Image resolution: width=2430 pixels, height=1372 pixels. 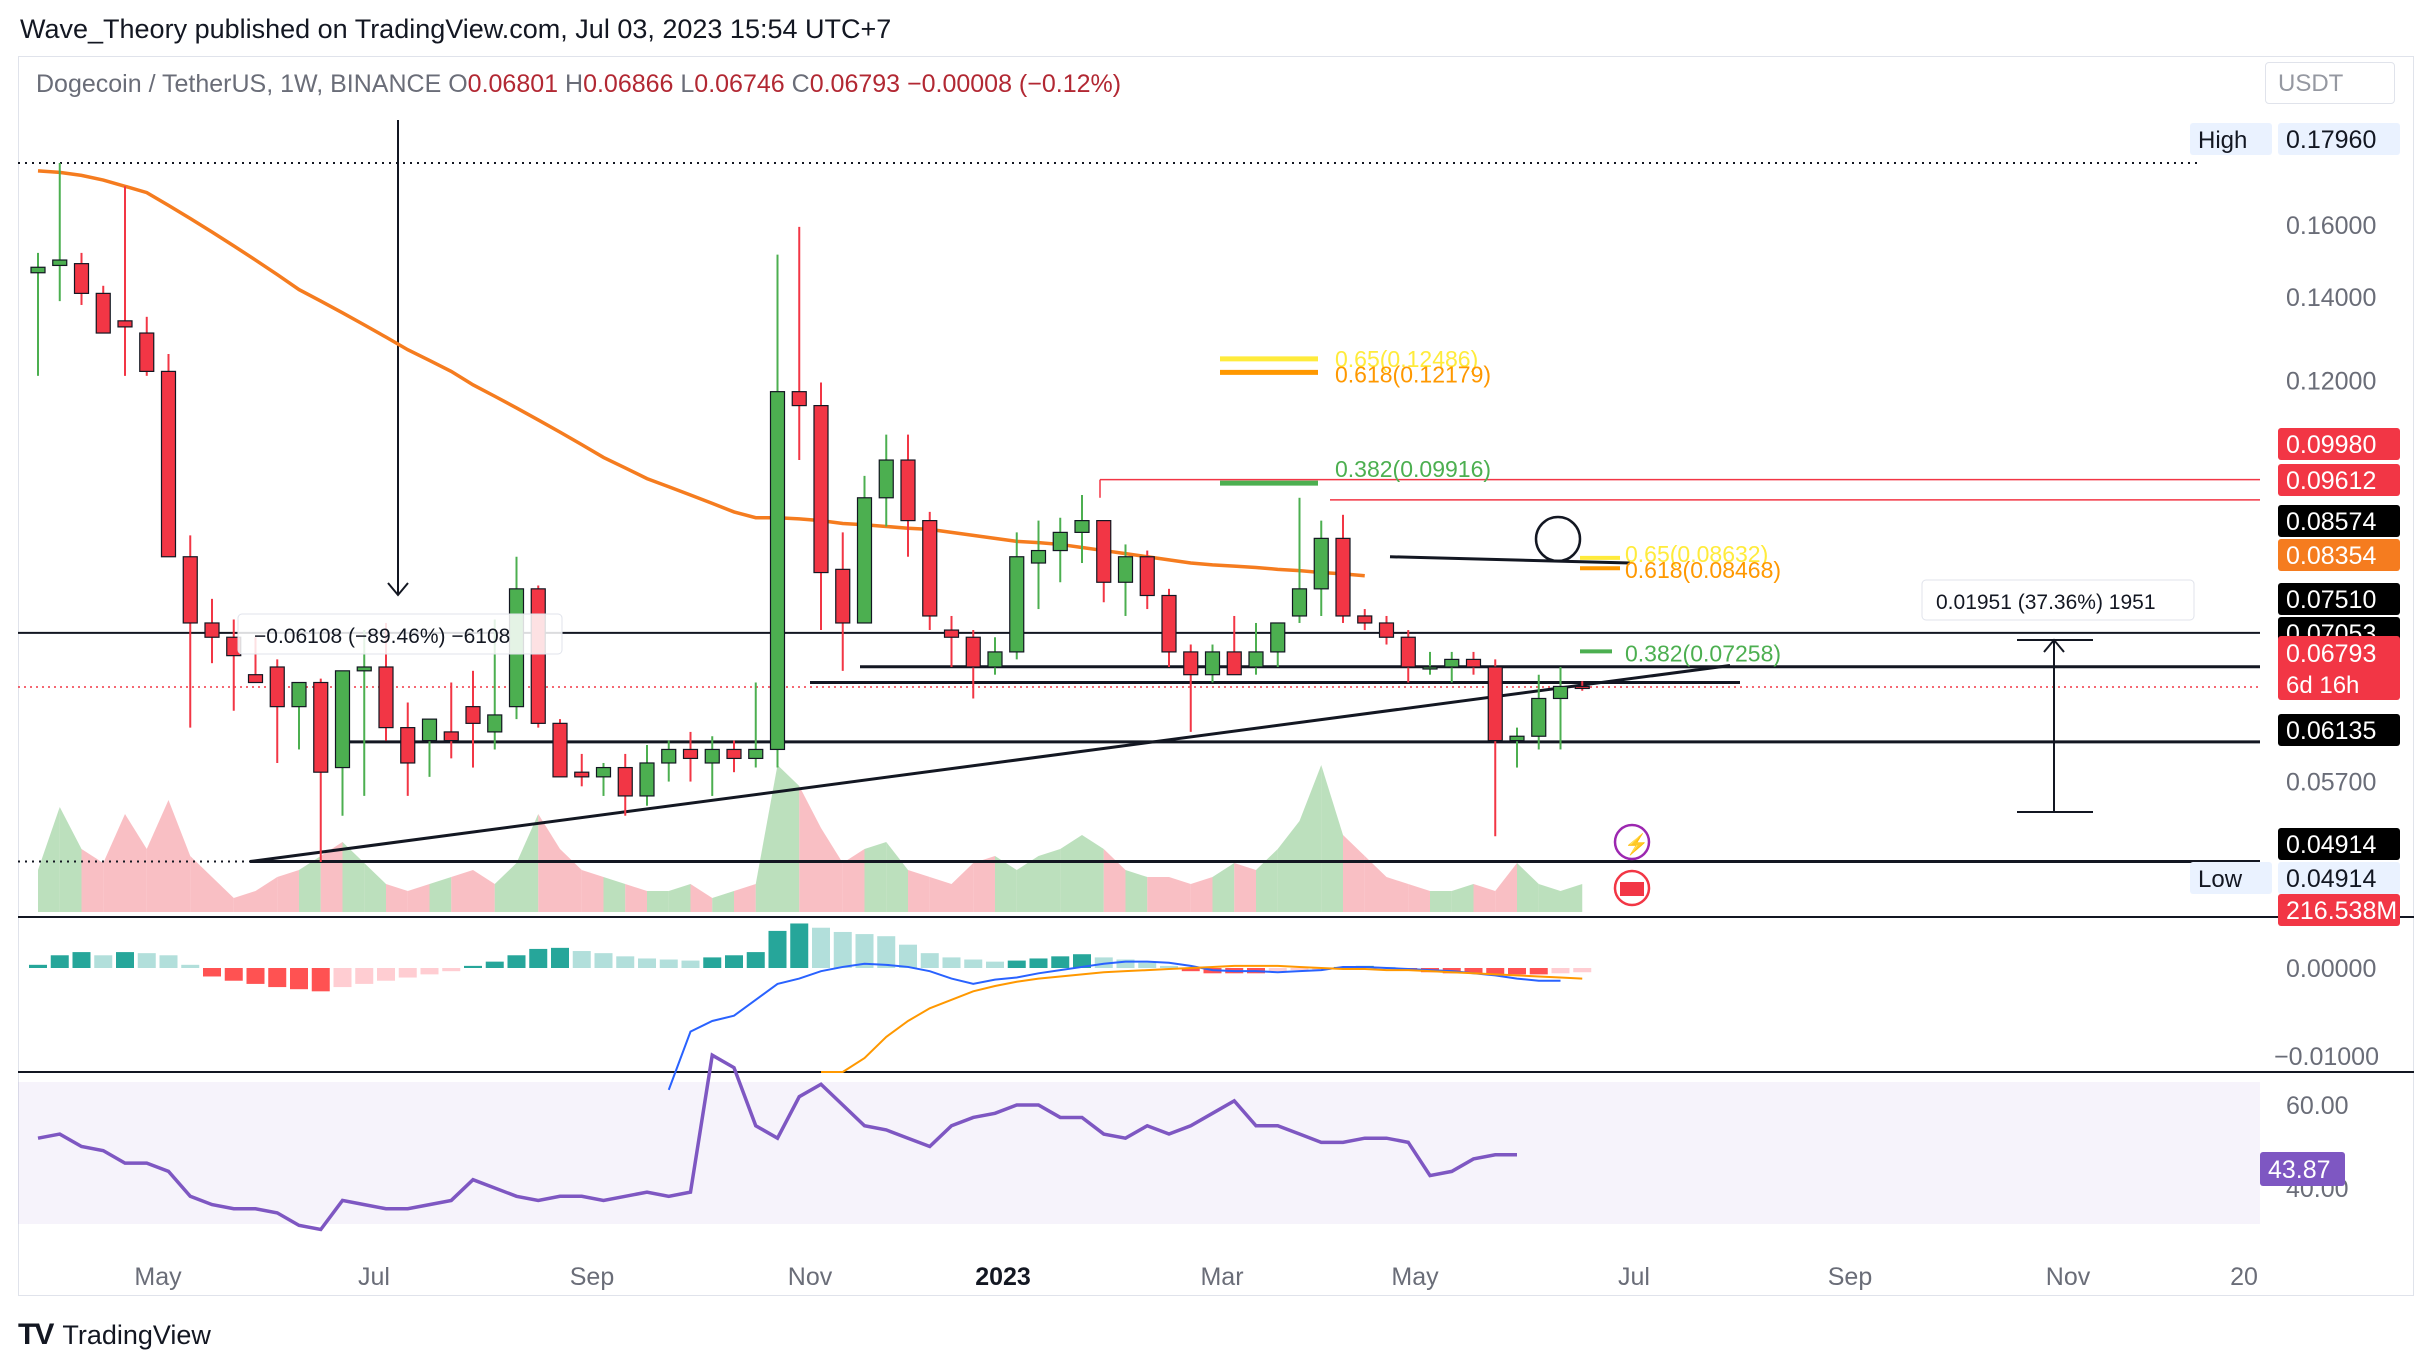 I want to click on measure-left-label: −0.06108 (−89.46%) −6108, so click(x=382, y=636).